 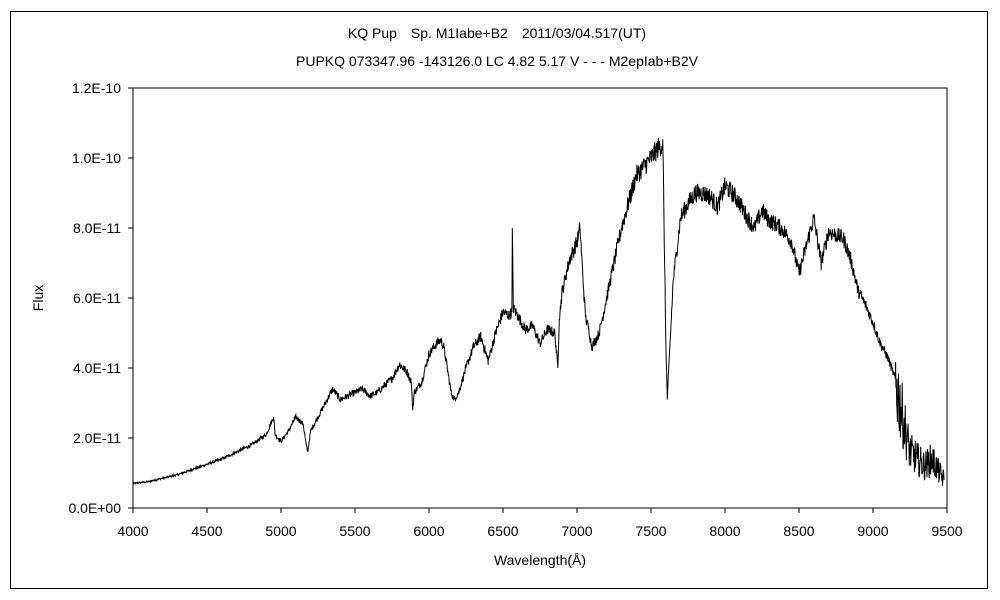 What do you see at coordinates (97, 298) in the screenshot?
I see `y-tick-label: 6.0E-11` at bounding box center [97, 298].